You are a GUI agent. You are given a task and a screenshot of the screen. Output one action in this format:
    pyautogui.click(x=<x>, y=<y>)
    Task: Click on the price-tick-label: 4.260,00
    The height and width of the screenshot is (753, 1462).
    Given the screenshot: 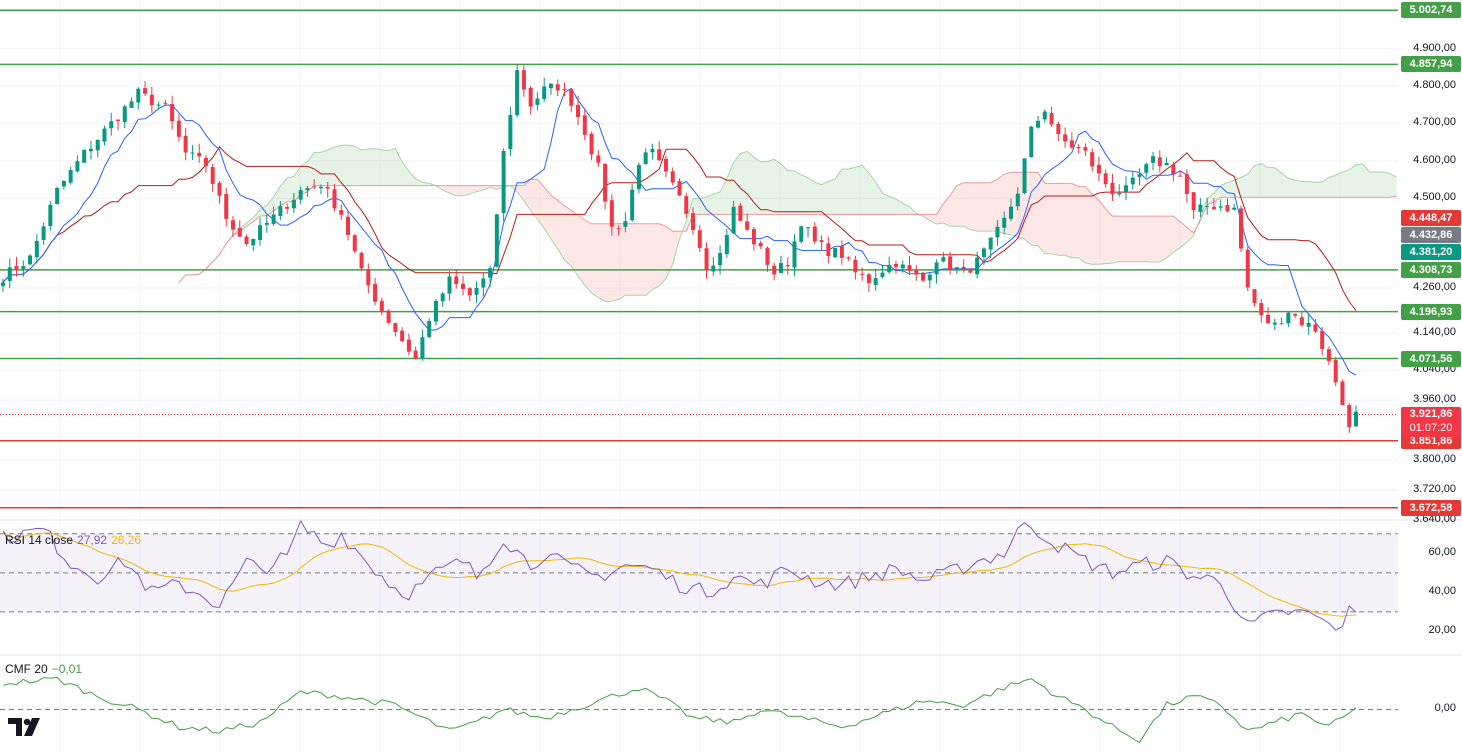 What is the action you would take?
    pyautogui.click(x=1434, y=287)
    